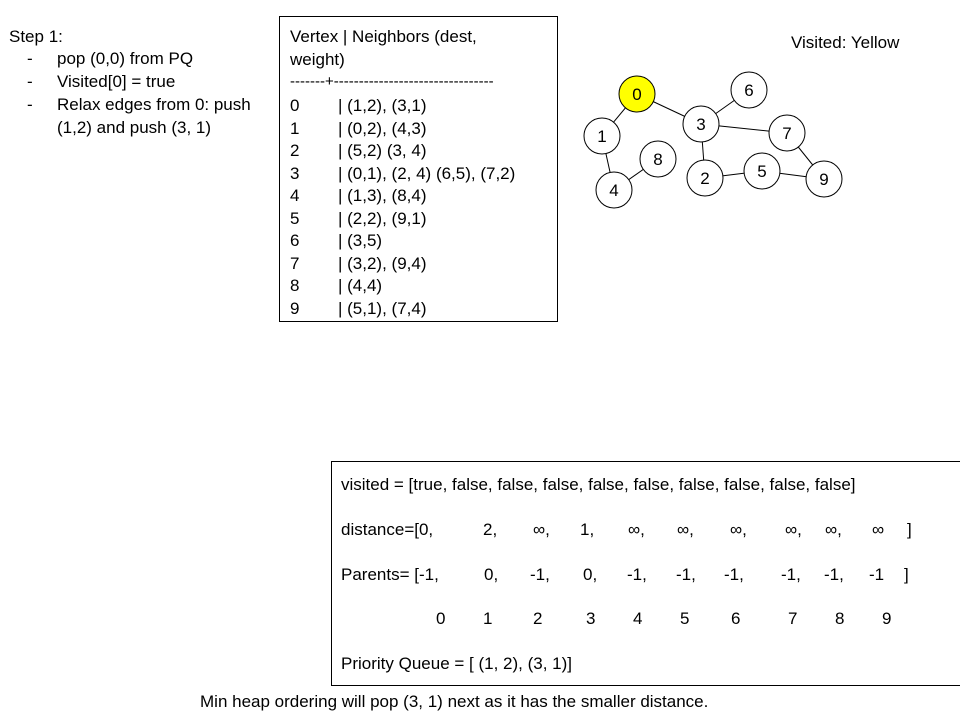 This screenshot has height=720, width=960. Describe the element at coordinates (441, 618) in the screenshot. I see `index-label: 0` at that location.